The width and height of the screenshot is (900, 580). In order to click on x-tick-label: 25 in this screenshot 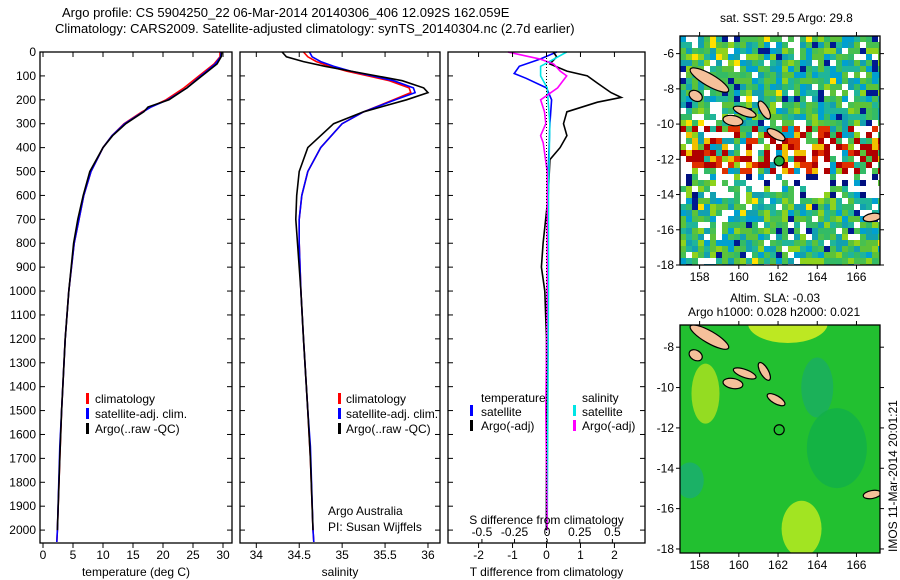, I will do `click(193, 555)`.